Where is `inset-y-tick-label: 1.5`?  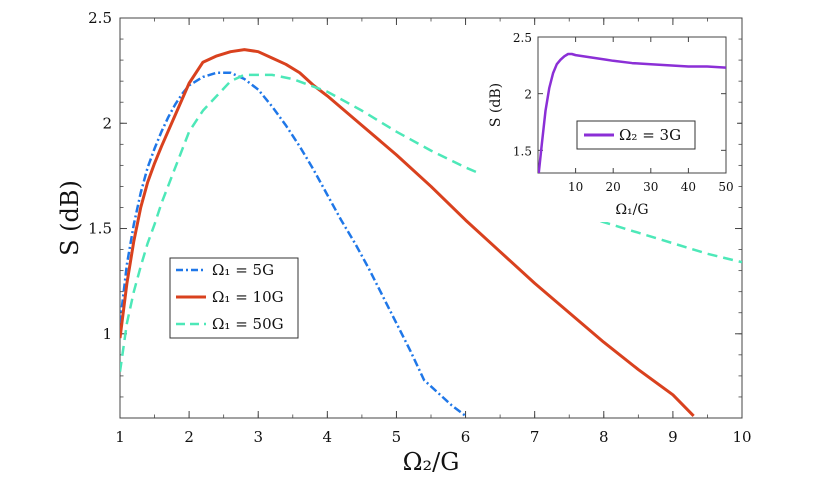
inset-y-tick-label: 1.5 is located at coordinates (522, 151).